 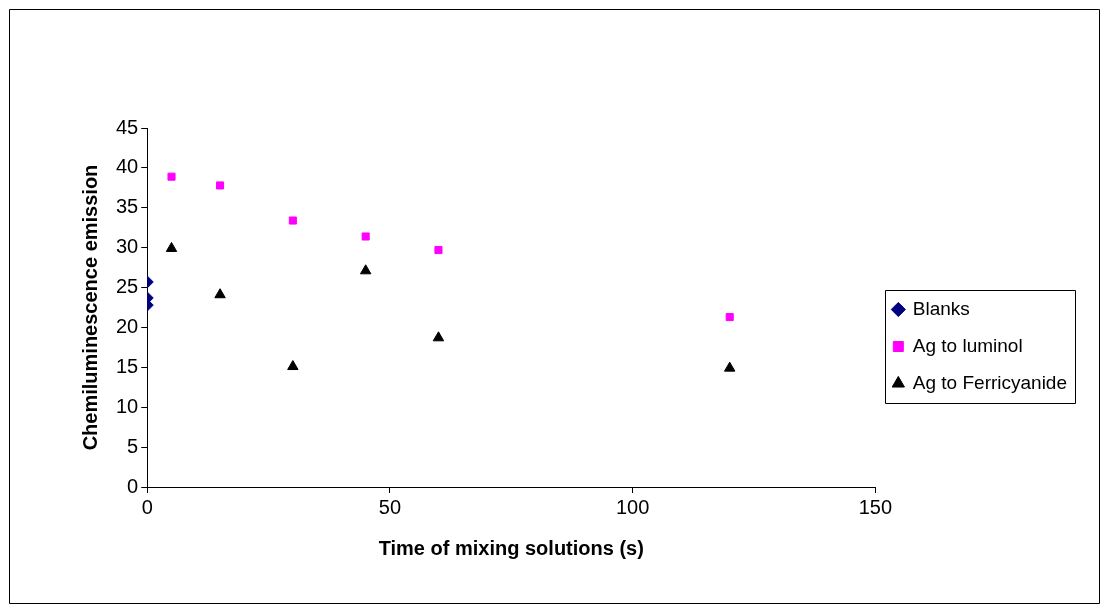 What do you see at coordinates (133, 445) in the screenshot?
I see `y-tick-label: 5` at bounding box center [133, 445].